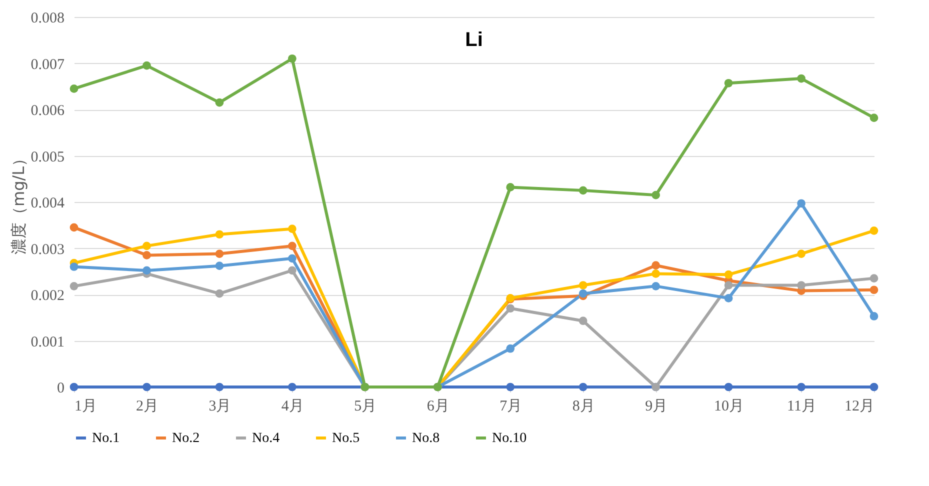 The width and height of the screenshot is (929, 486). I want to click on y-tick-label: 0.007, so click(47, 64).